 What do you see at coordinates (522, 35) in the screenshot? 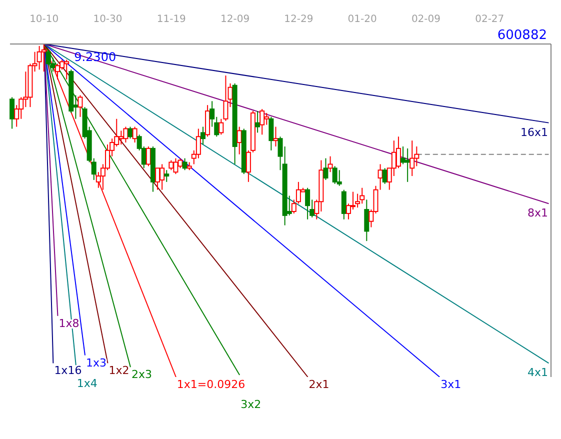
I see `chart-title: 600882` at bounding box center [522, 35].